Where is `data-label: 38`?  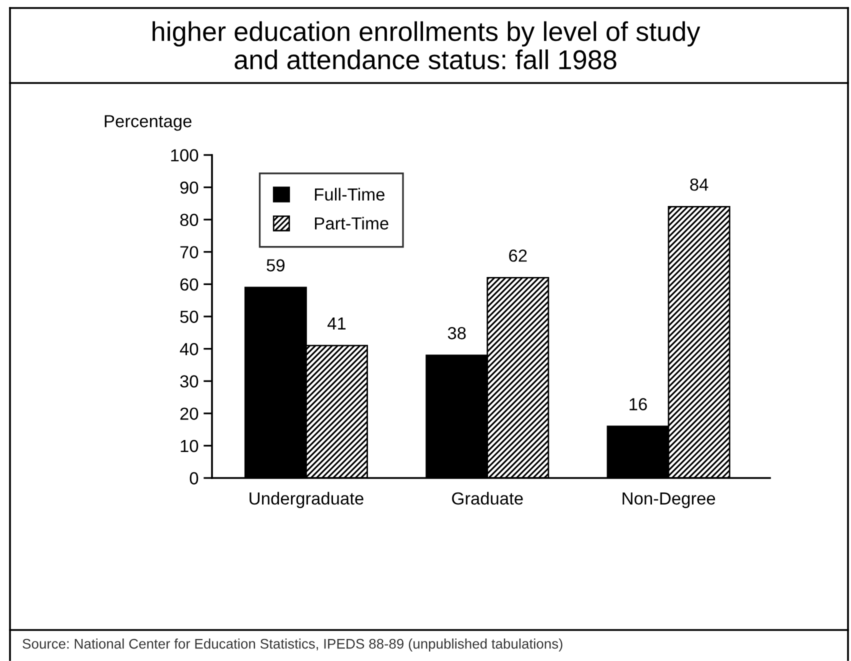
data-label: 38 is located at coordinates (457, 333).